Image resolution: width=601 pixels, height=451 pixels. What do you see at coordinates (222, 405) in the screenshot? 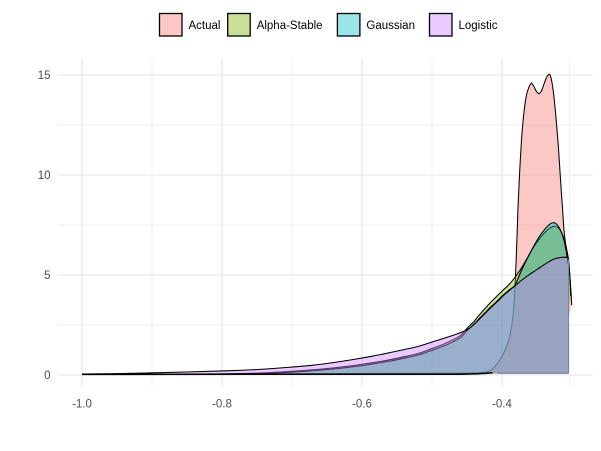
I see `svg-text: -0.8` at bounding box center [222, 405].